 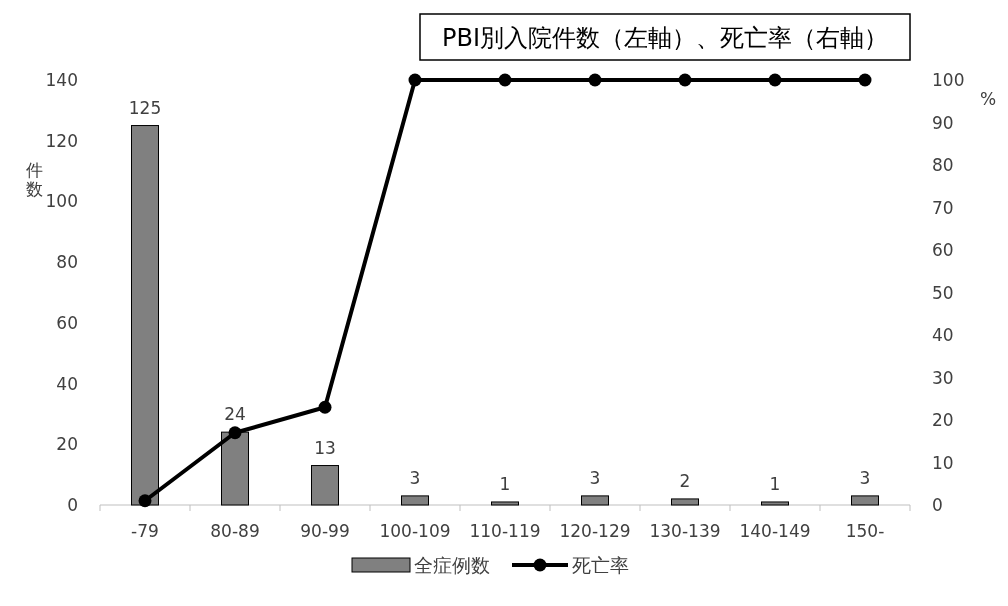 What do you see at coordinates (145, 531) in the screenshot?
I see `x-tick-label: -79` at bounding box center [145, 531].